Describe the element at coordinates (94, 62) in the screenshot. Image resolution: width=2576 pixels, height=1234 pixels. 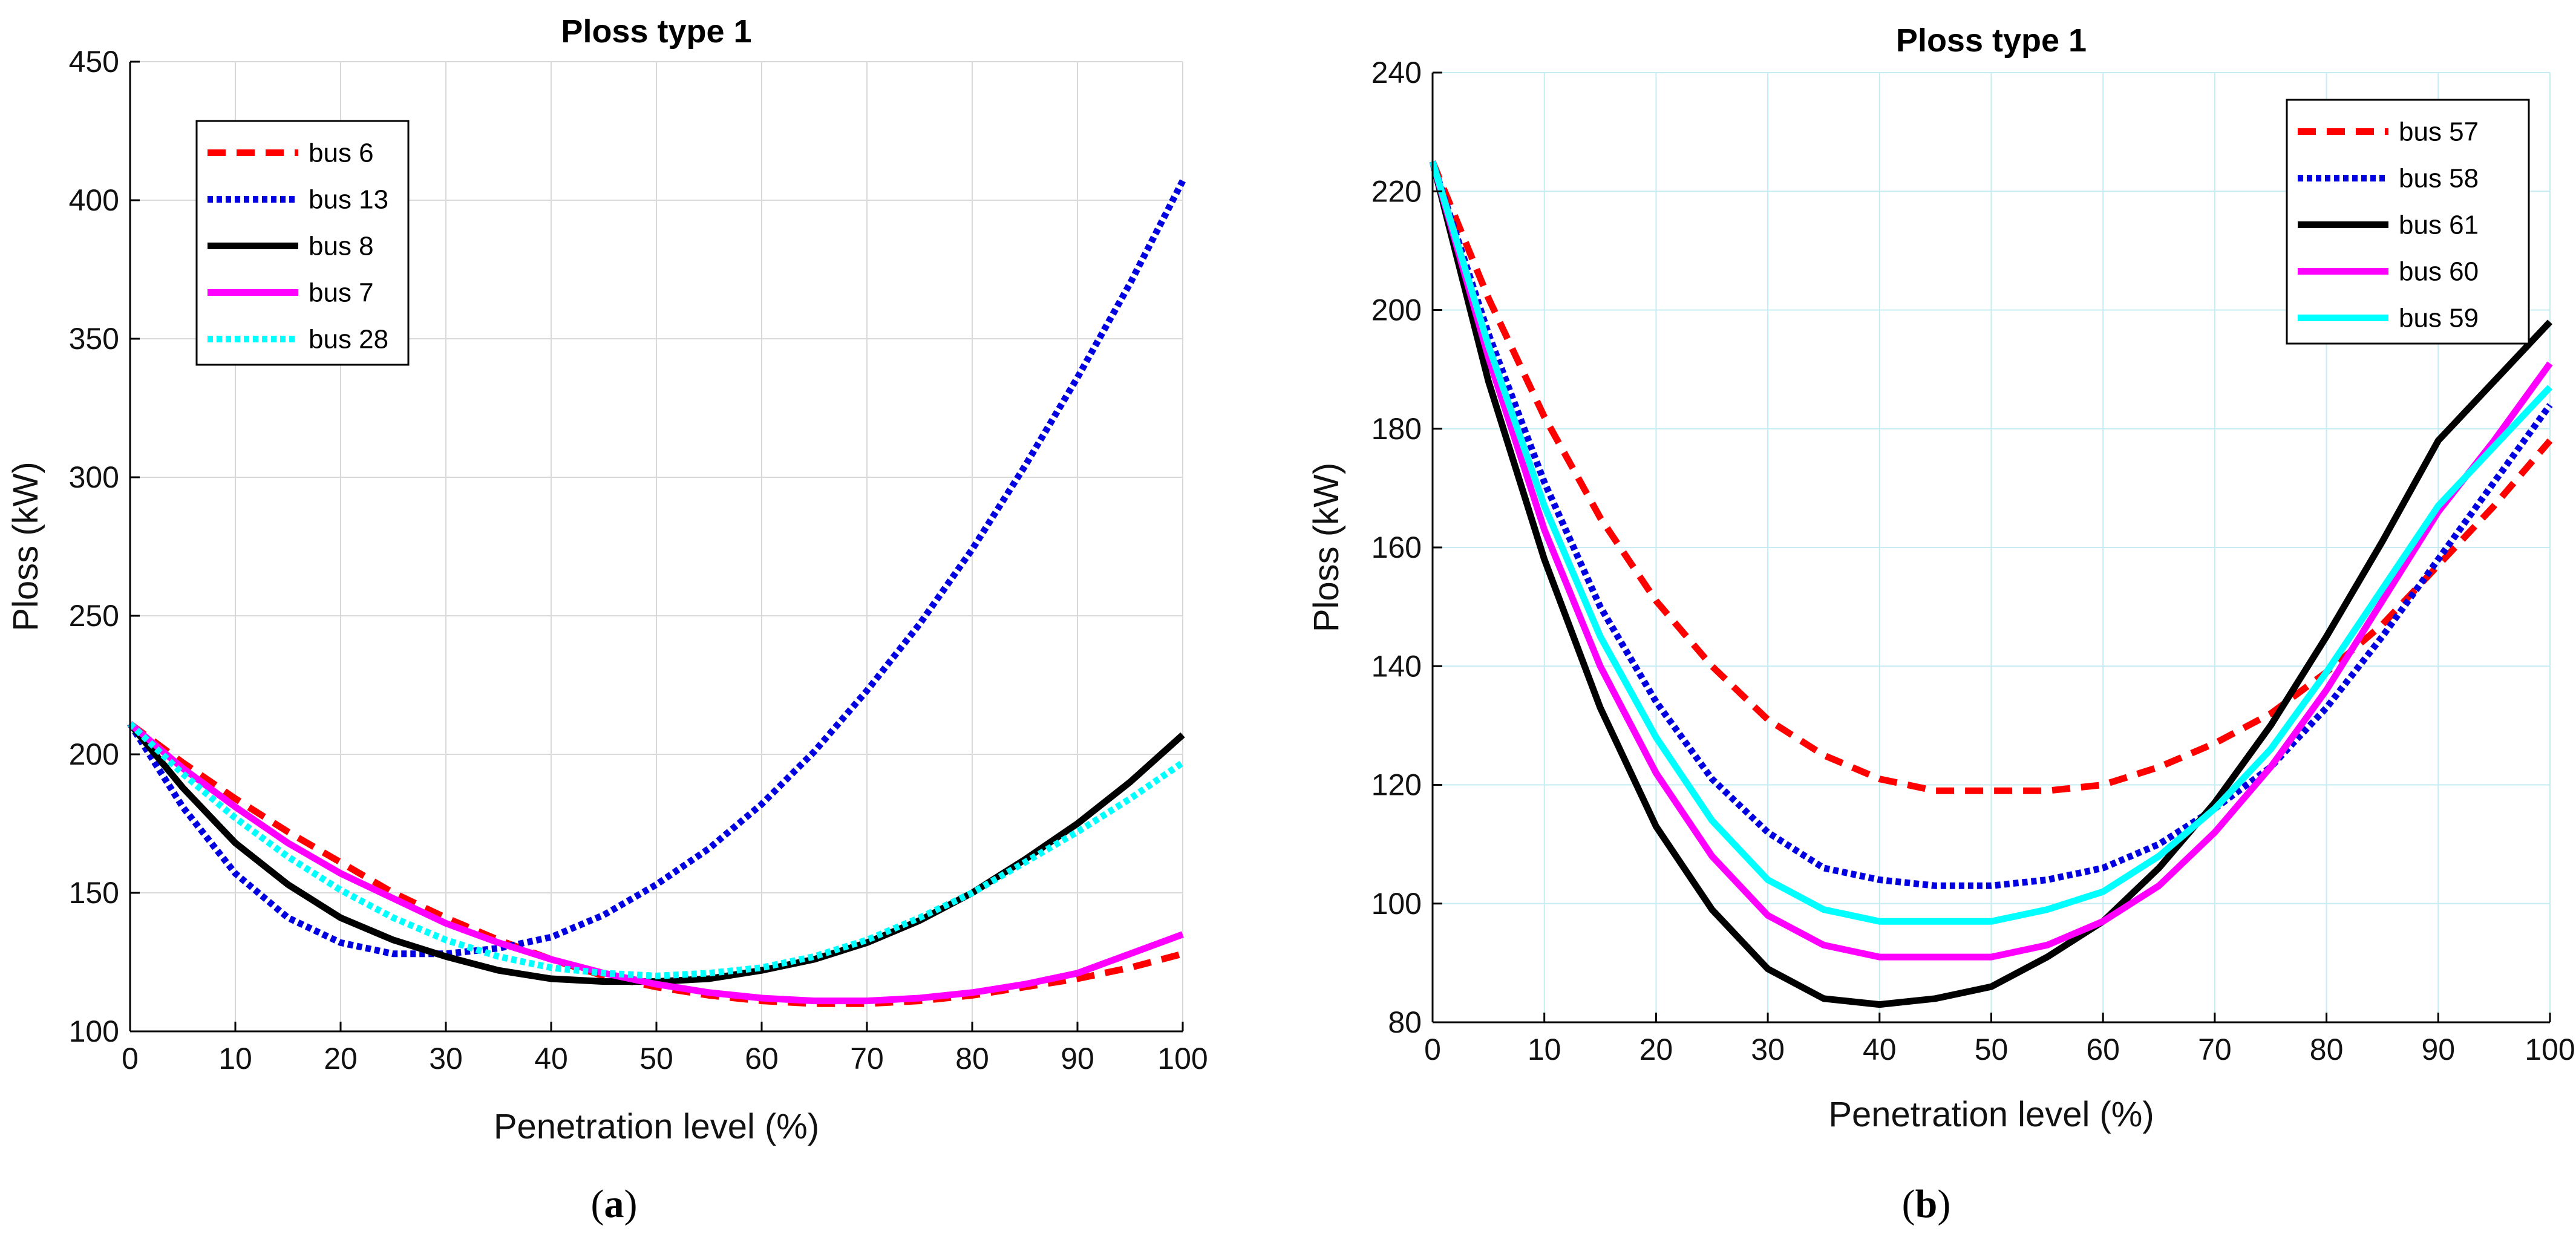
I see `y-tick-label: 450` at that location.